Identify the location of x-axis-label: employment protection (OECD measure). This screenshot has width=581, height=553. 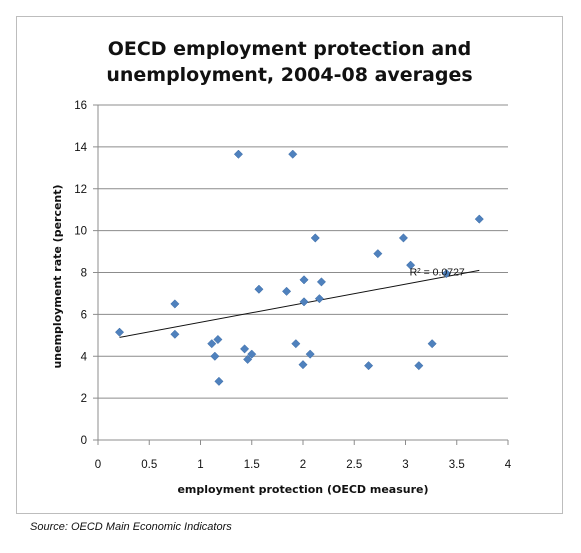
(302, 489).